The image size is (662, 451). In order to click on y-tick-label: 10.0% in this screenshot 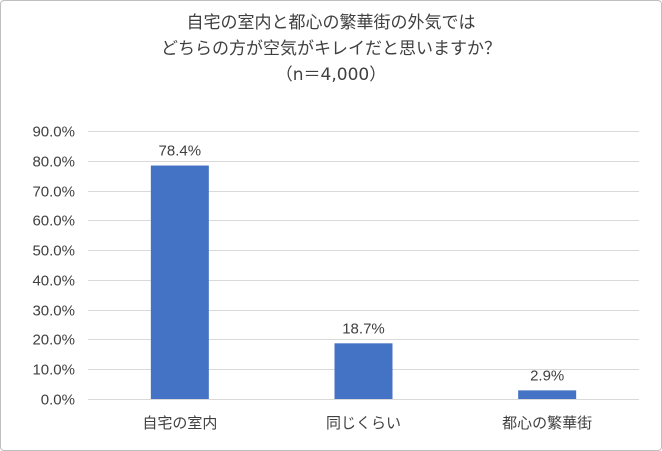, I will do `click(53, 370)`.